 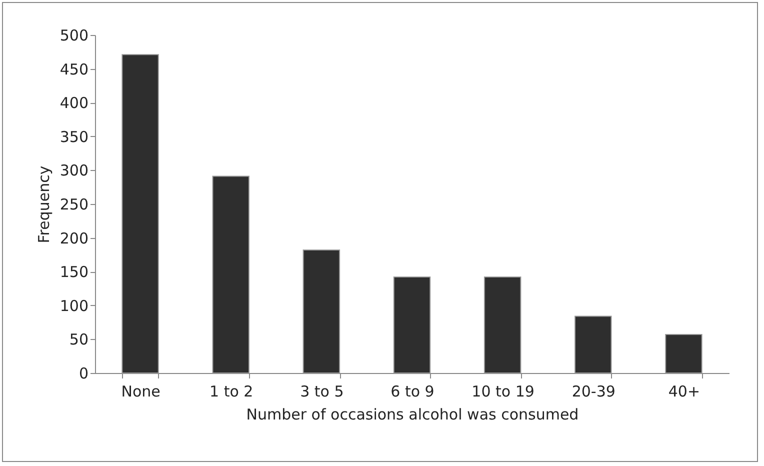 What do you see at coordinates (74, 137) in the screenshot?
I see `y-tick-label: 350` at bounding box center [74, 137].